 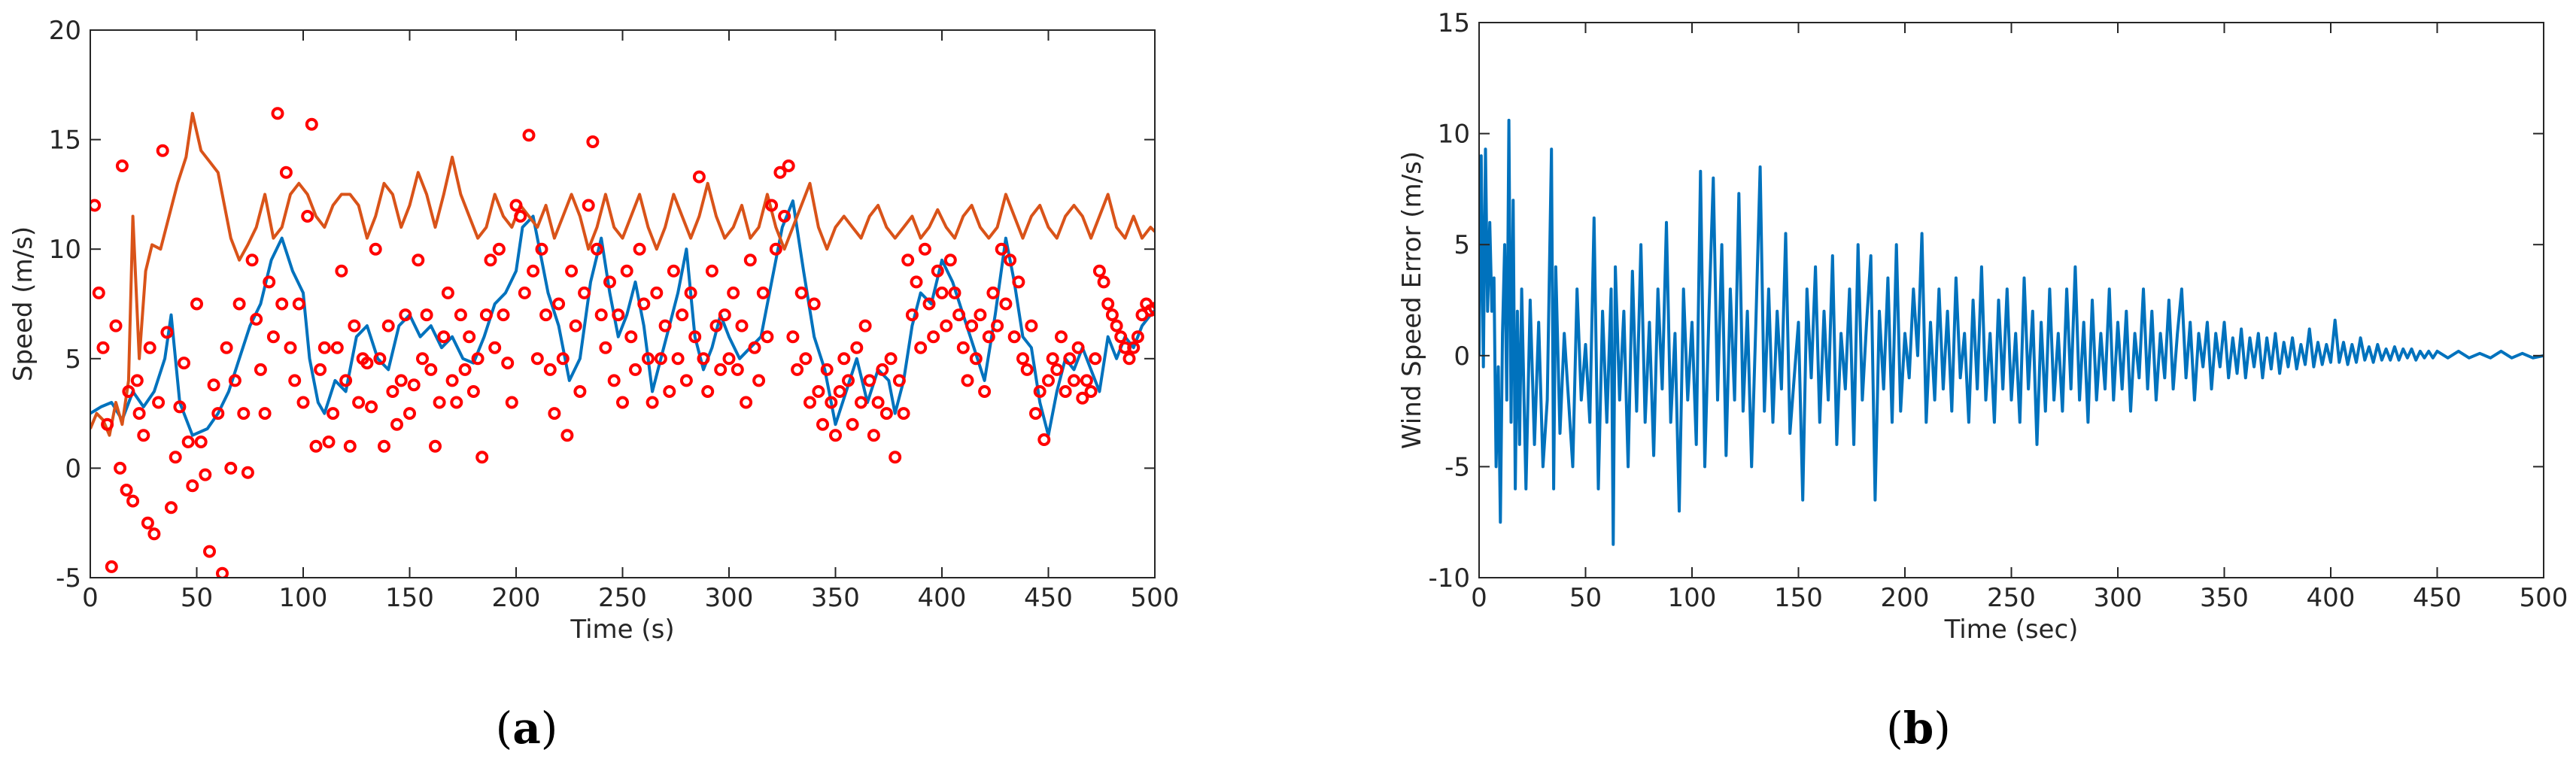 I want to click on chart-b-ylabel: Wind Speed Error (m/s), so click(x=1412, y=300).